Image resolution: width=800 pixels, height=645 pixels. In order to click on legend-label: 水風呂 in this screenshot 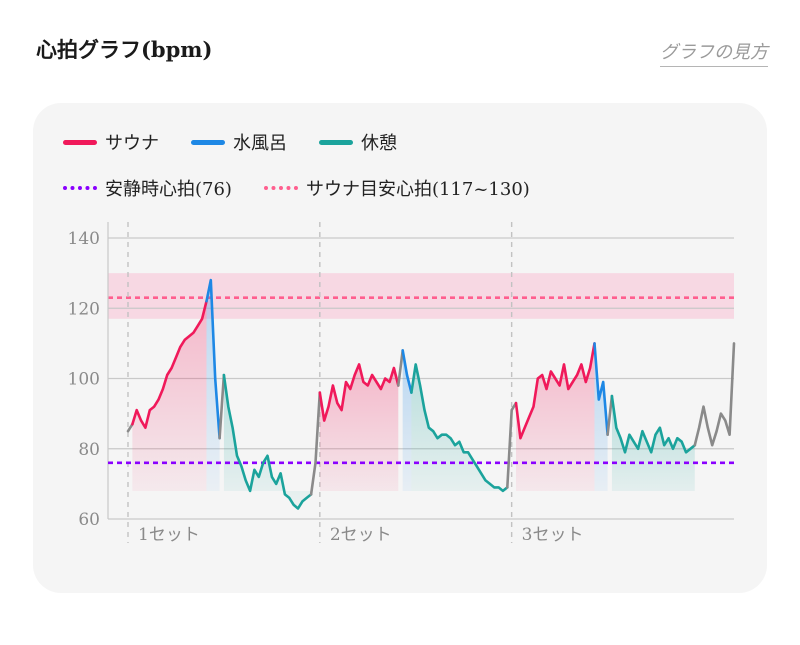, I will do `click(260, 143)`.